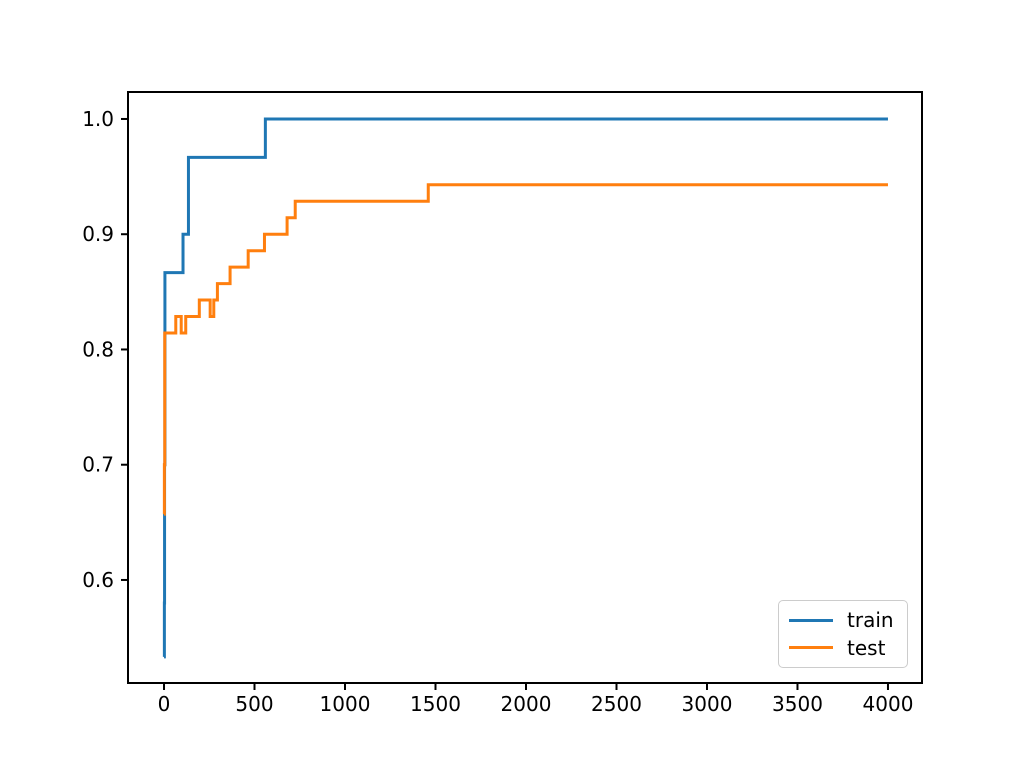  I want to click on x-tick-label: 3500, so click(797, 704).